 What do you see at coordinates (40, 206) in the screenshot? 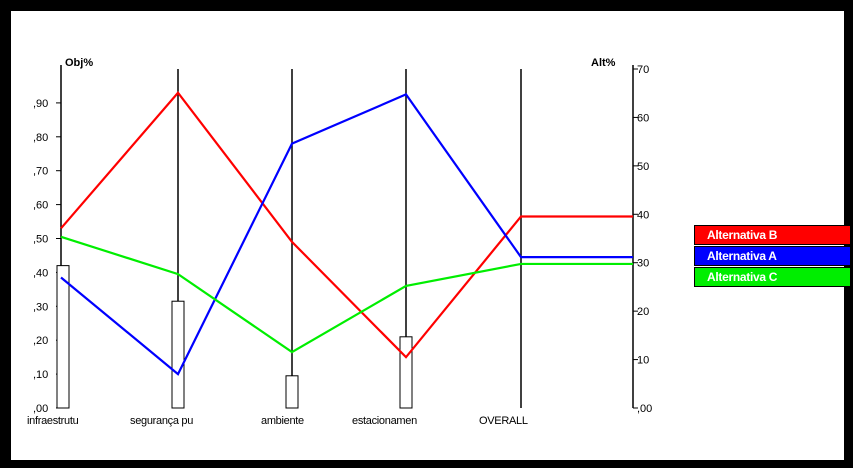
I see `left-tick-label: ,60` at bounding box center [40, 206].